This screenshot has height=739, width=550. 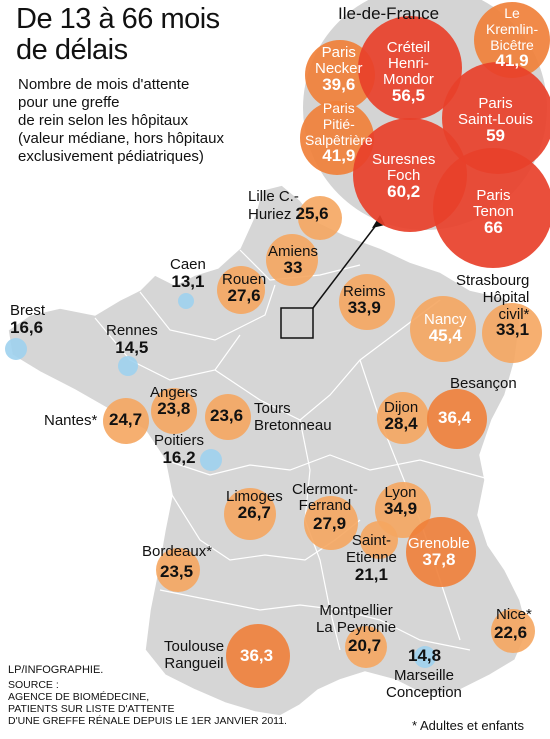 I want to click on bubble-grenoble, so click(x=441, y=552).